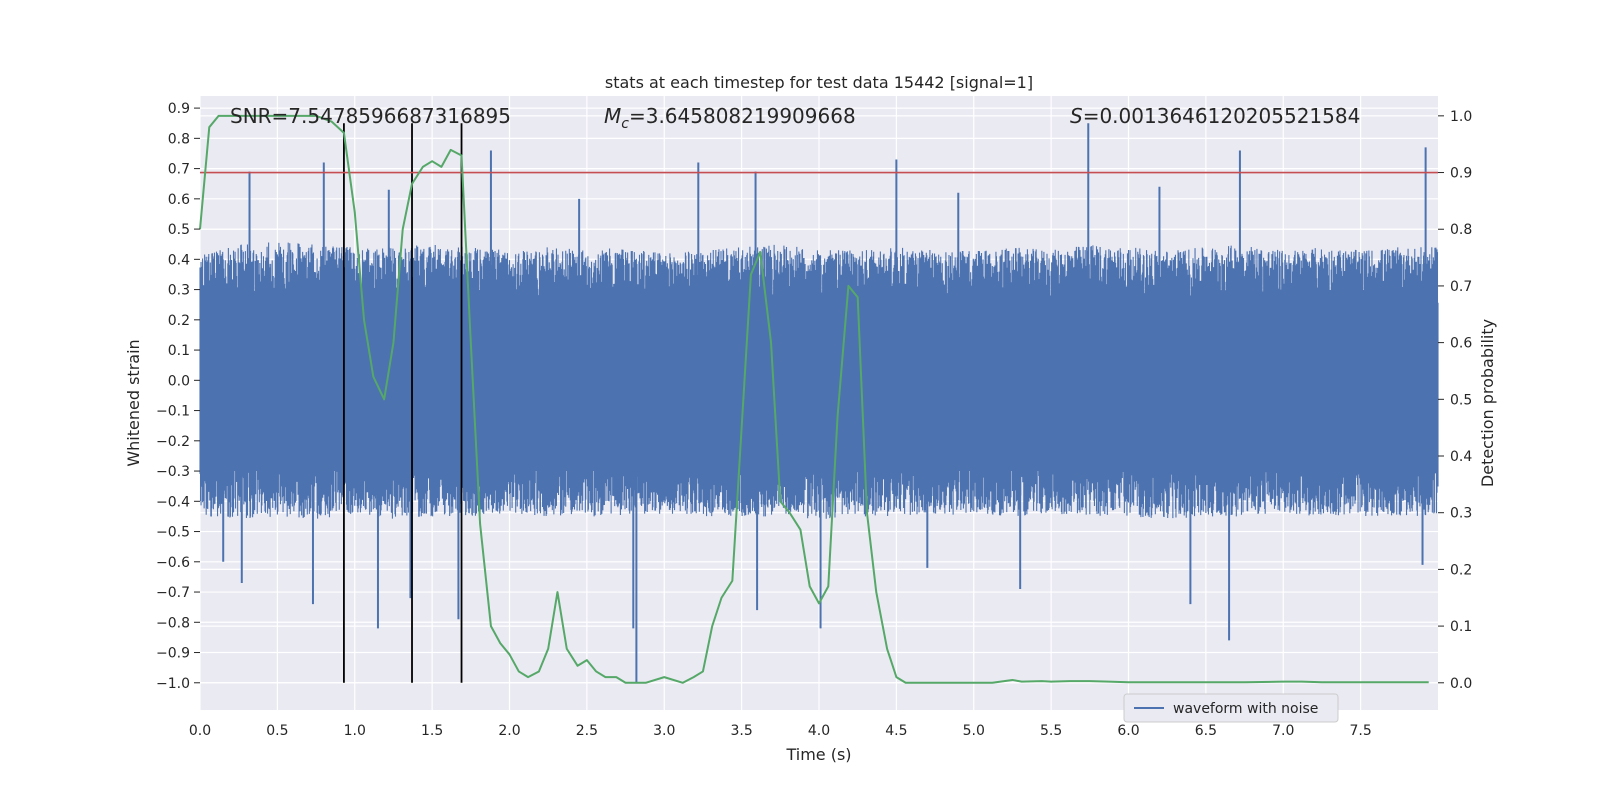 This screenshot has width=1600, height=800. Describe the element at coordinates (741, 731) in the screenshot. I see `x-tick-label: 3.5` at that location.